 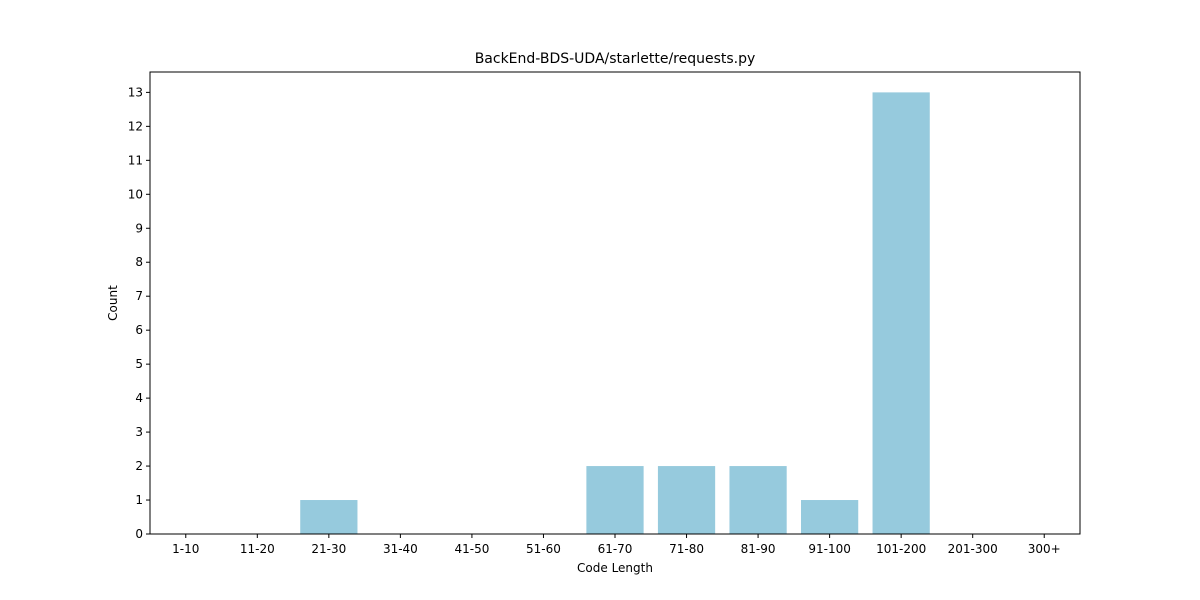 I want to click on y-tick-label: 4, so click(x=139, y=398).